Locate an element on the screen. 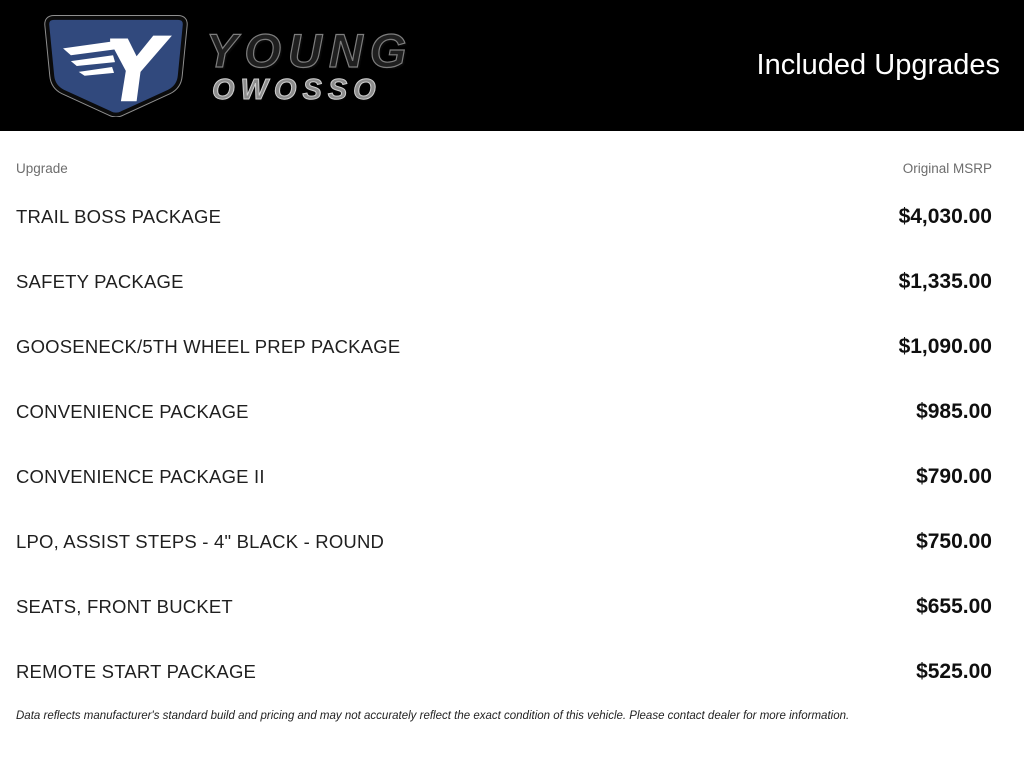 The width and height of the screenshot is (1024, 768). dealer-name: YOUNG is located at coordinates (309, 50).